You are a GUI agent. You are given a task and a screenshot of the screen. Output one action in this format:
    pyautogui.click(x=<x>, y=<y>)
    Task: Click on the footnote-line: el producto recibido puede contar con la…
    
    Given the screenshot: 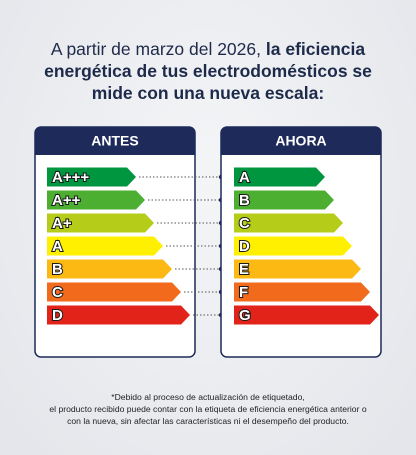 What is the action you would take?
    pyautogui.click(x=208, y=409)
    